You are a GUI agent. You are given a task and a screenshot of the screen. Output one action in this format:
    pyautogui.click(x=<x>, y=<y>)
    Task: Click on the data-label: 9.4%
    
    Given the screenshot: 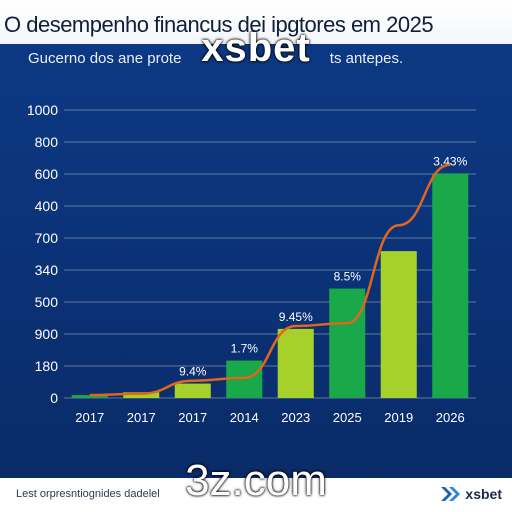 What is the action you would take?
    pyautogui.click(x=193, y=372)
    